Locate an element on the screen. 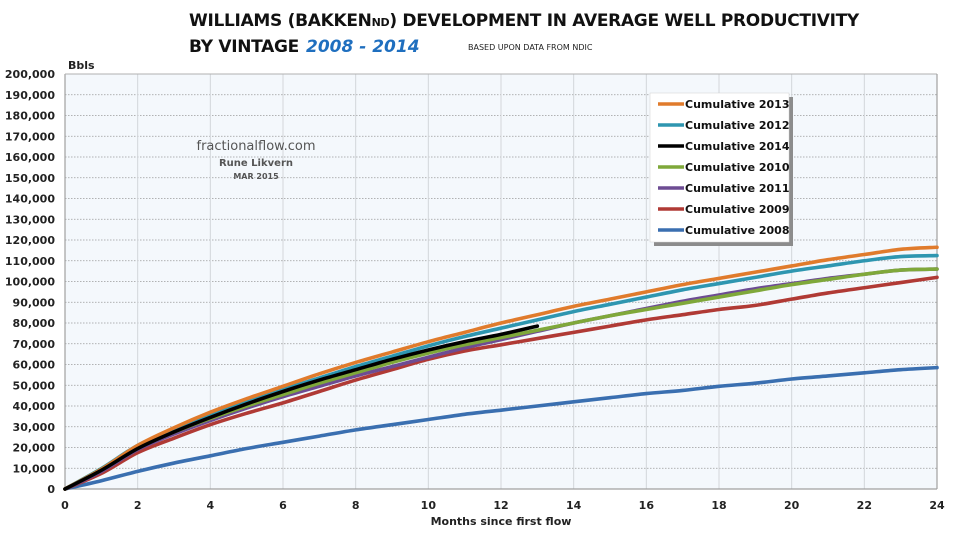 The width and height of the screenshot is (960, 540). x-tick-label: 24 is located at coordinates (937, 505).